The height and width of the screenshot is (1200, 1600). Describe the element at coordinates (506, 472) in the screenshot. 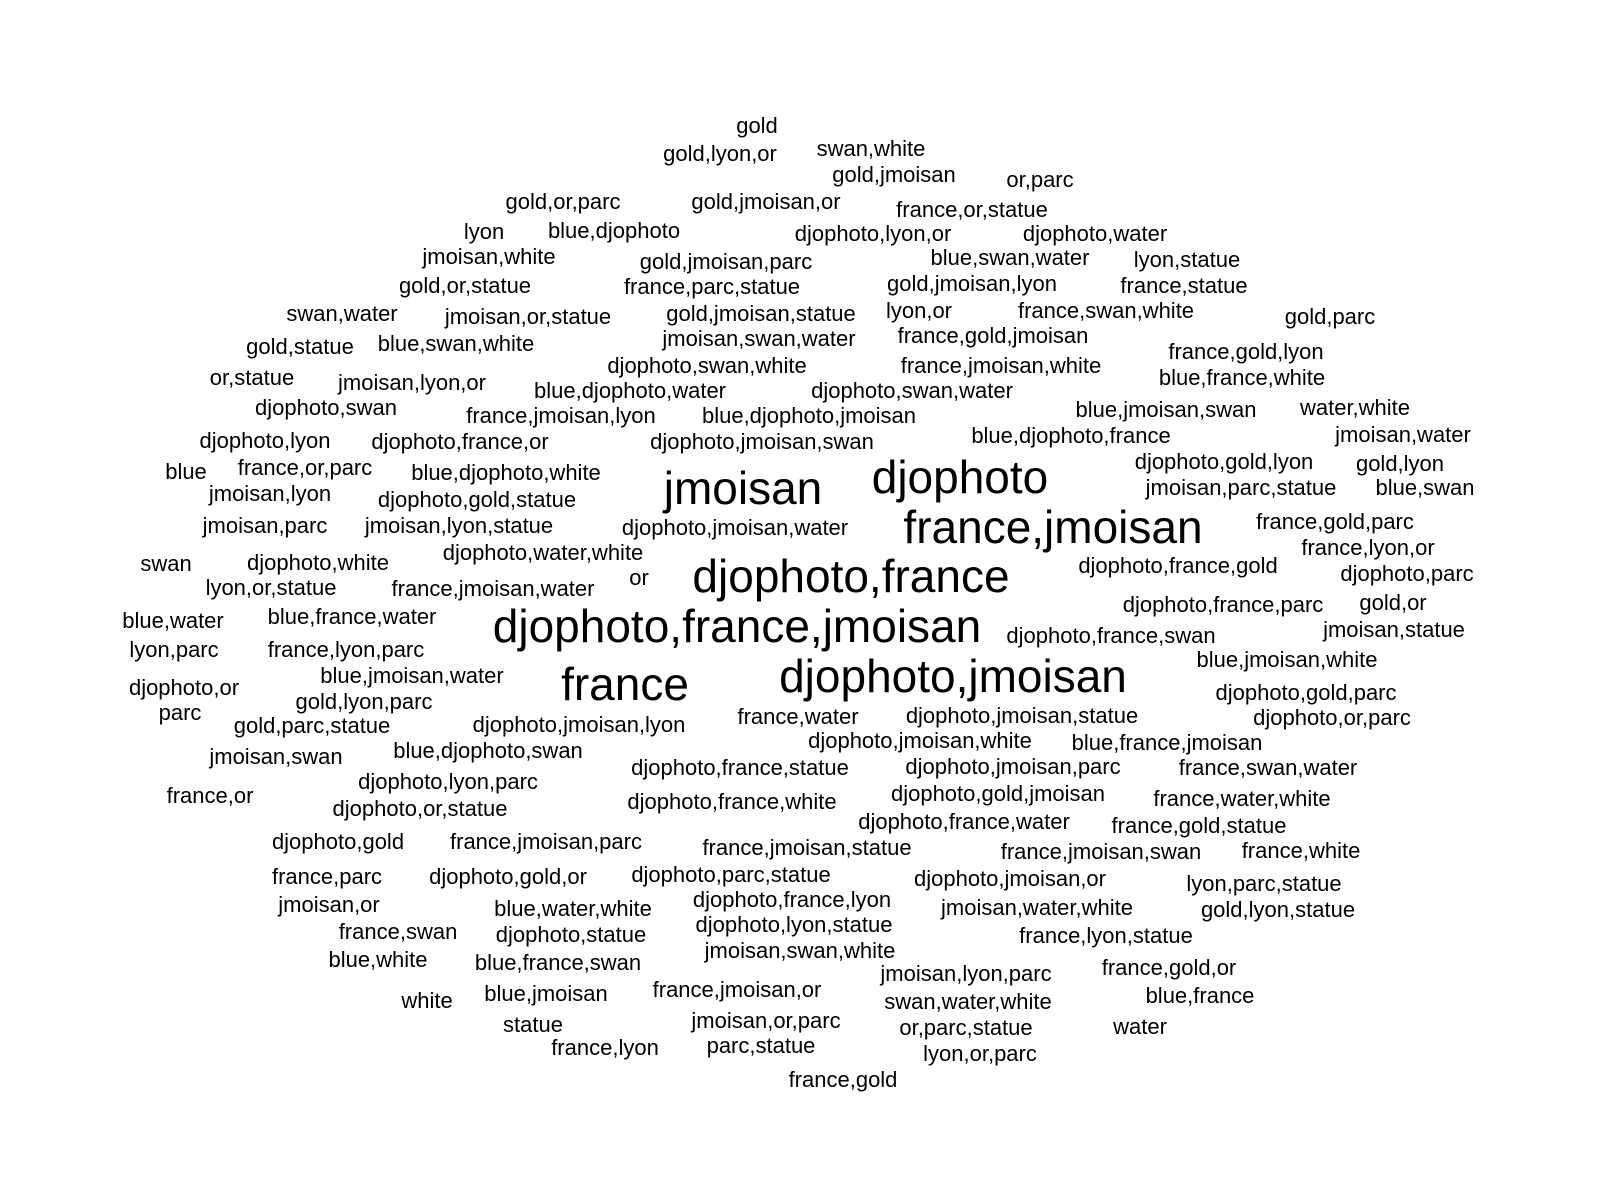

I see `cloud-word: blue,djophoto,white` at that location.